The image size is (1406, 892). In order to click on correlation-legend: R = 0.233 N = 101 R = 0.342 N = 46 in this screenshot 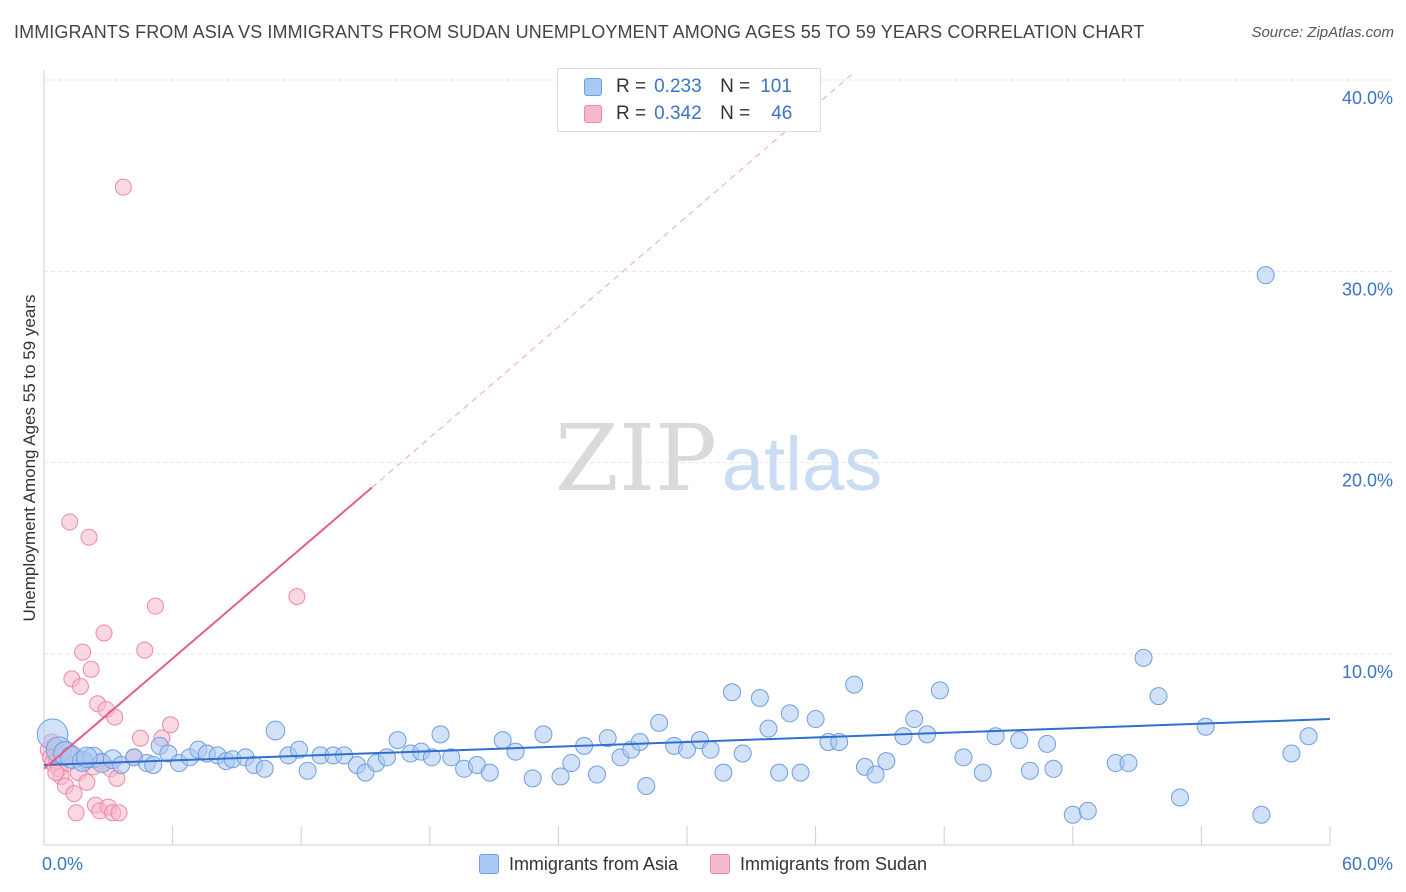, I will do `click(689, 100)`.